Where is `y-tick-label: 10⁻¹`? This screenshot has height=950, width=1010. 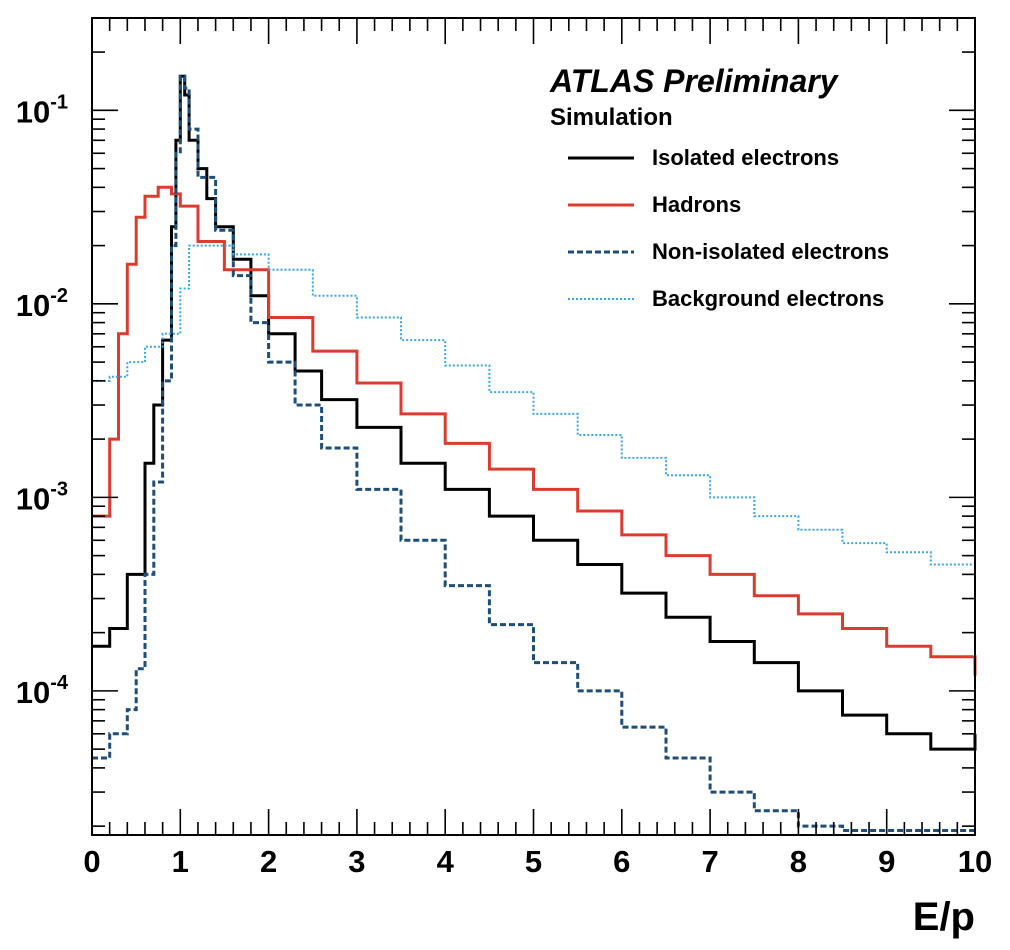 y-tick-label: 10⁻¹ is located at coordinates (42, 110).